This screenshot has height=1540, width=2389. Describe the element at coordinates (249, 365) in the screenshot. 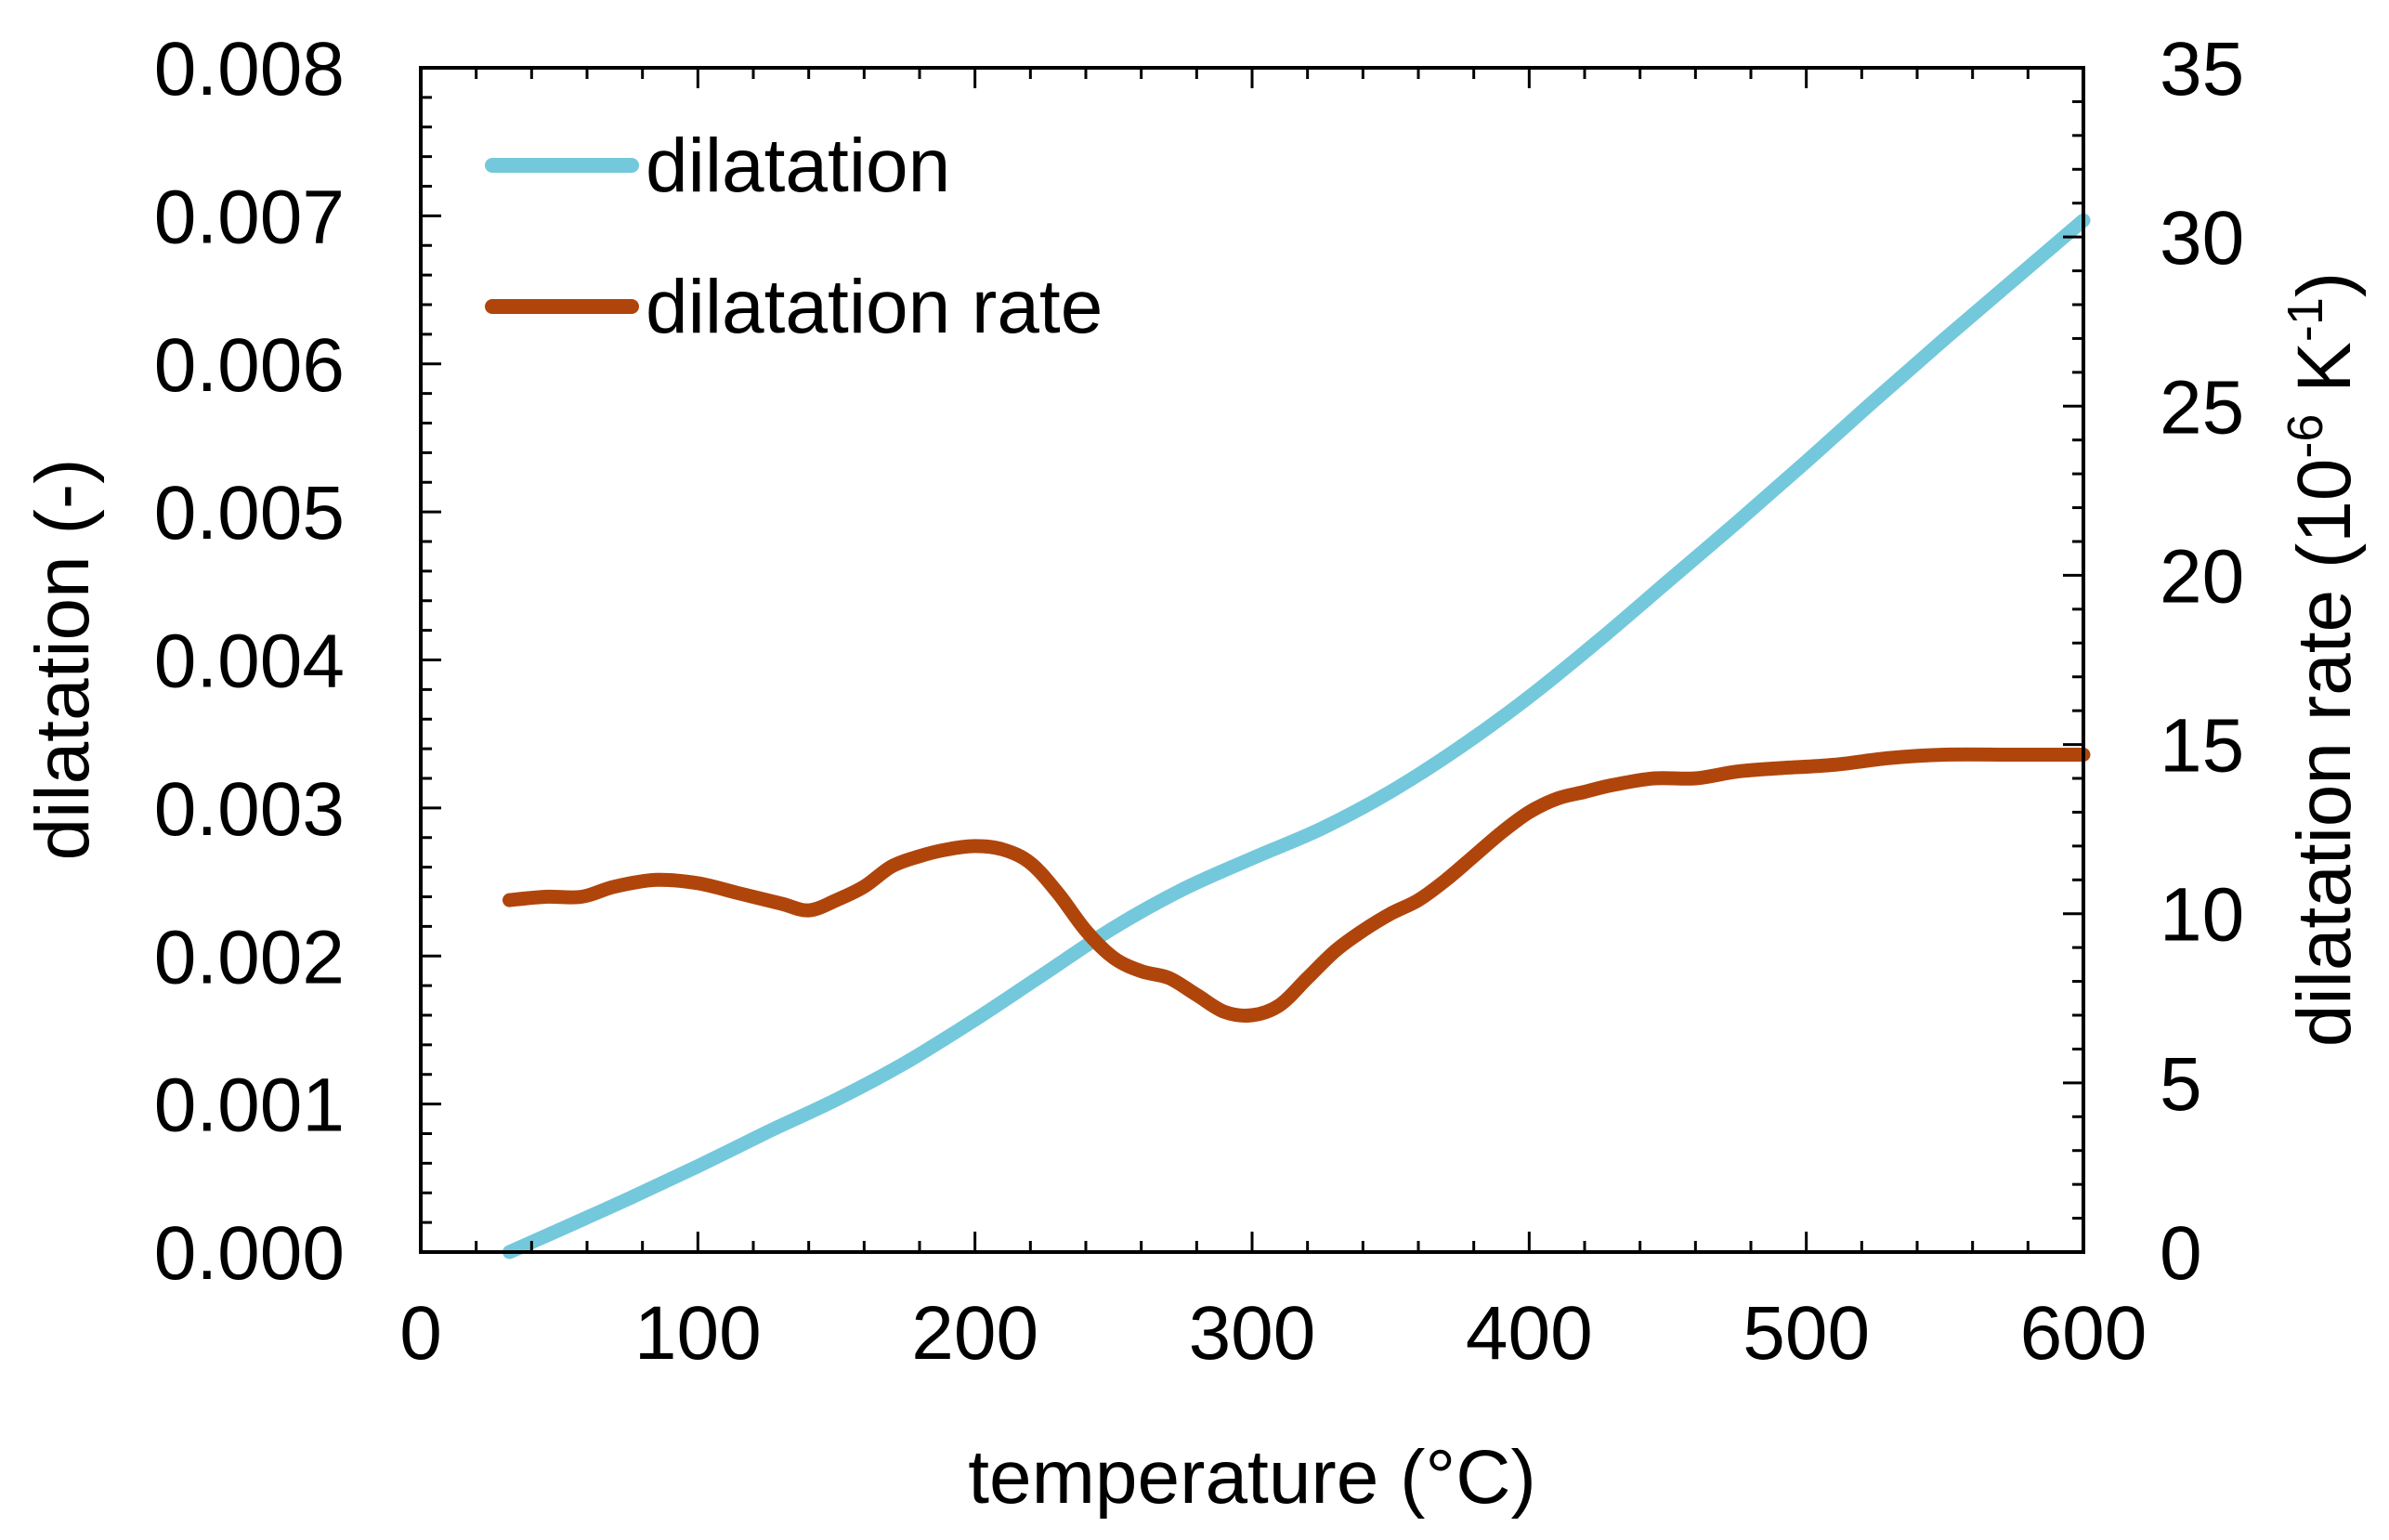

I see `y-left-tick-label: 0.006` at that location.